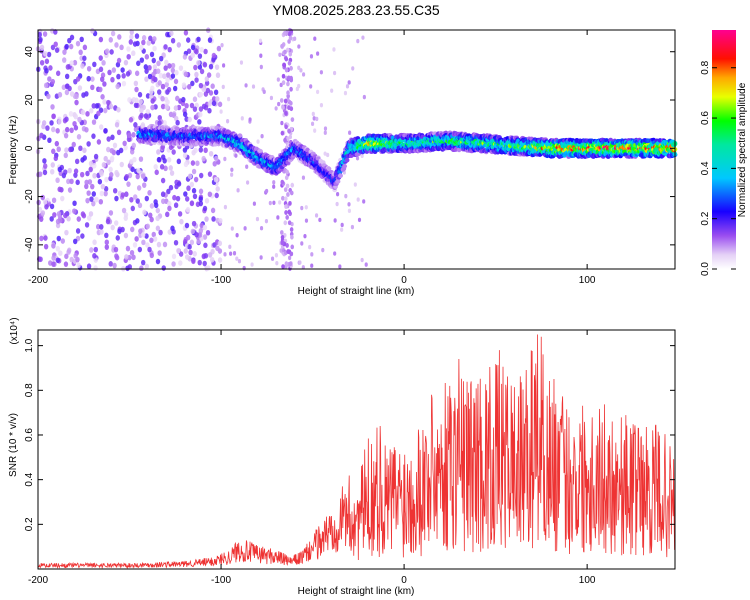  I want to click on figure-title: YM08.2025.283.23.55.C35, so click(356, 10).